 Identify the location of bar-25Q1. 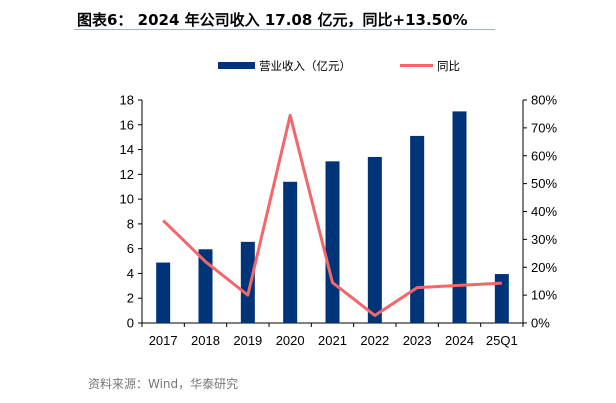
(501, 298).